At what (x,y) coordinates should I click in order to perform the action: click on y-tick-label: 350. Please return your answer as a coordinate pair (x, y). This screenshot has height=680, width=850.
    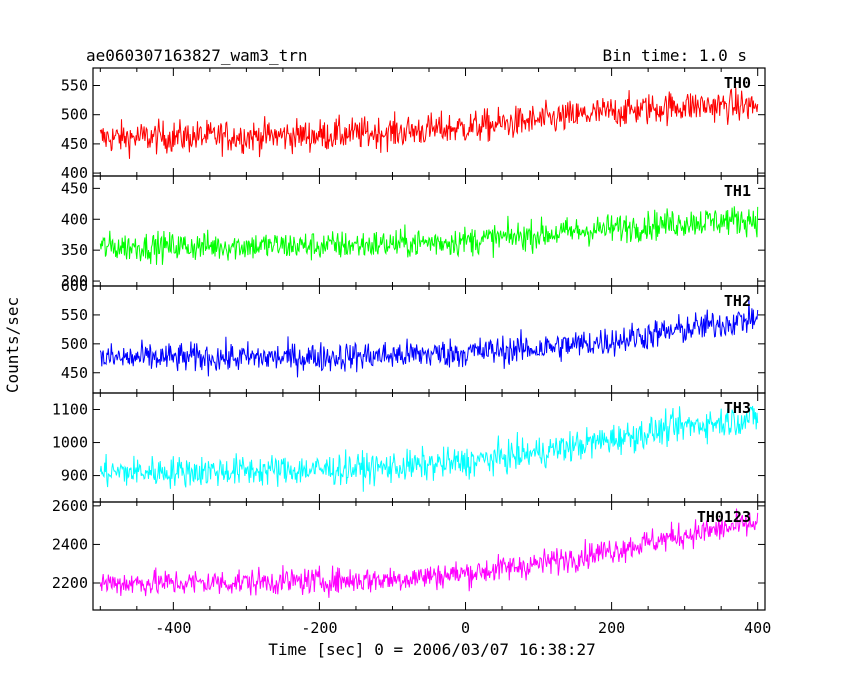
    Looking at the image, I should click on (74, 250).